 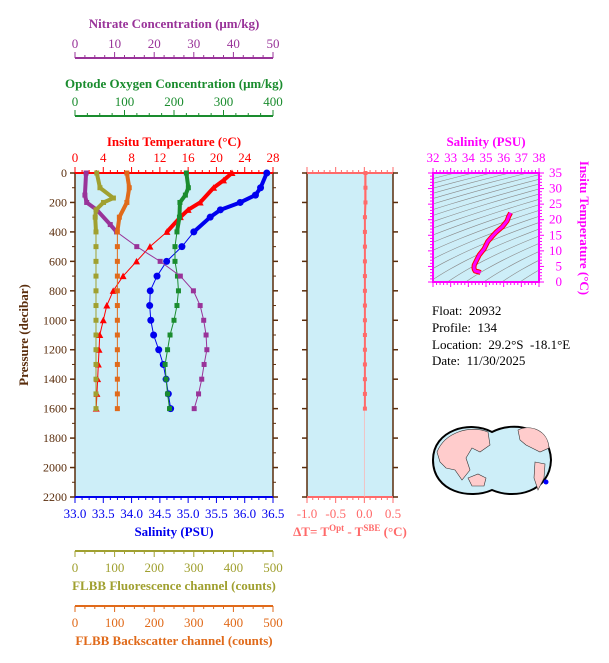 I want to click on ts-x-tick-label: 34, so click(x=469, y=157).